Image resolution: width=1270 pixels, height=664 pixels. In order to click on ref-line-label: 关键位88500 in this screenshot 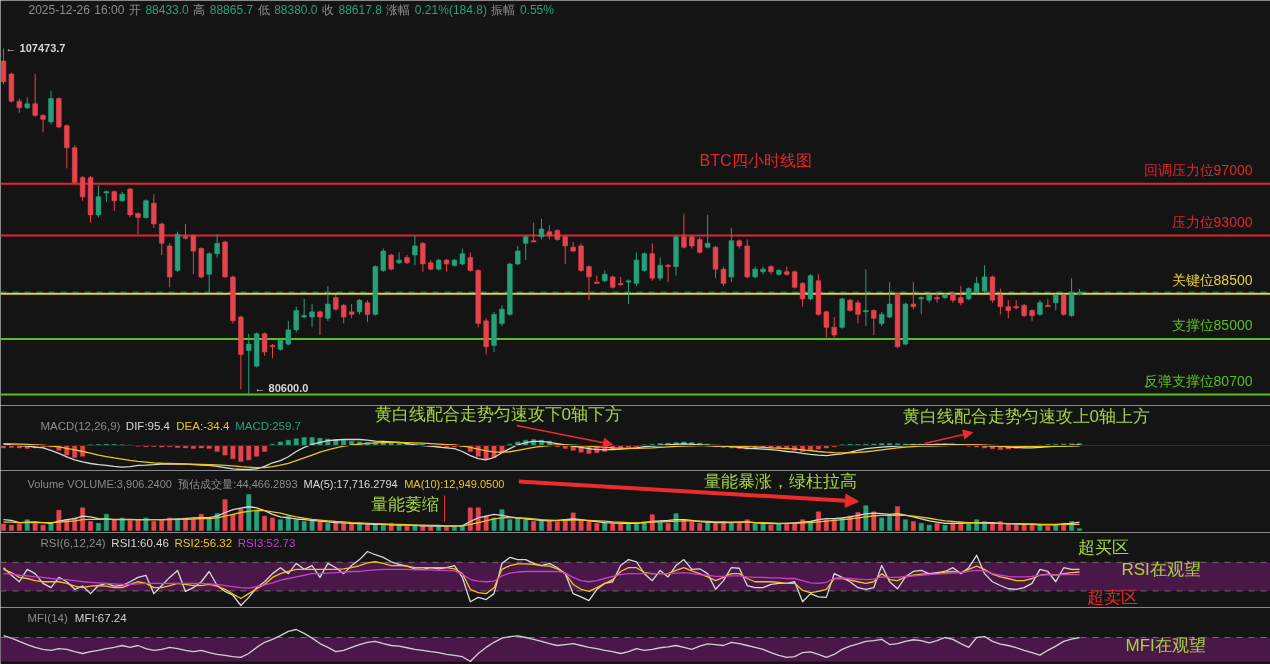, I will do `click(1212, 279)`.